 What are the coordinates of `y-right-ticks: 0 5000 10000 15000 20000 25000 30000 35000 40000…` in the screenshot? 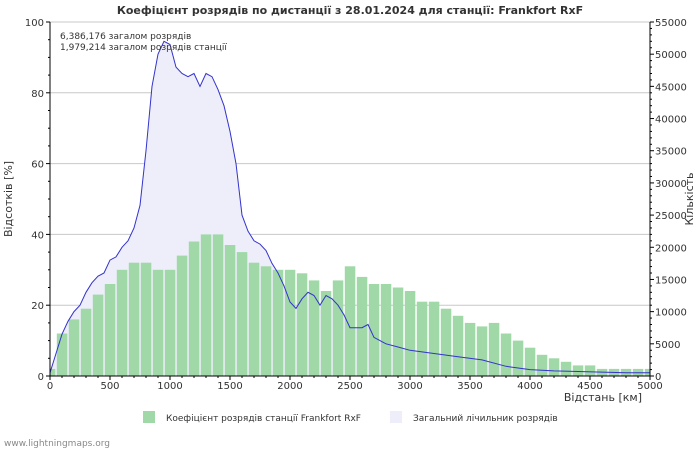 It's located at (668, 200).